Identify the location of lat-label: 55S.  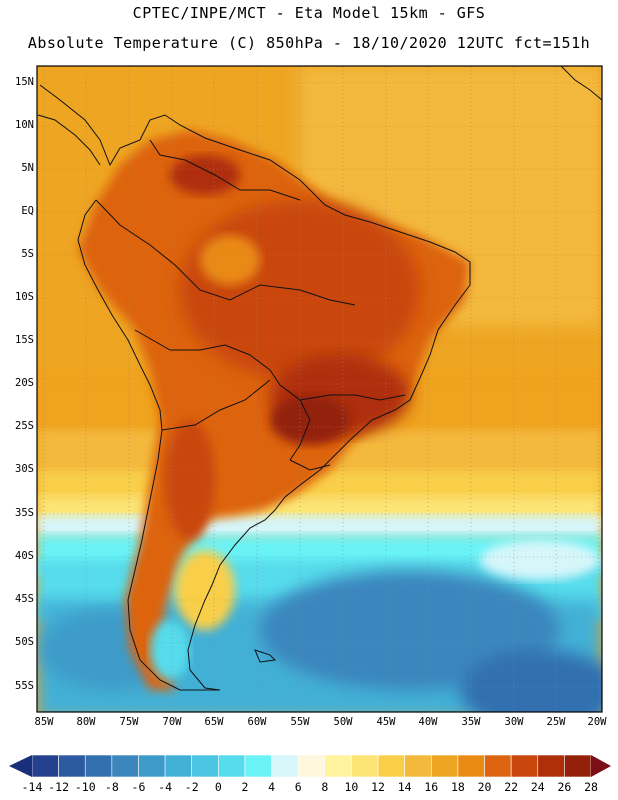
(24, 686).